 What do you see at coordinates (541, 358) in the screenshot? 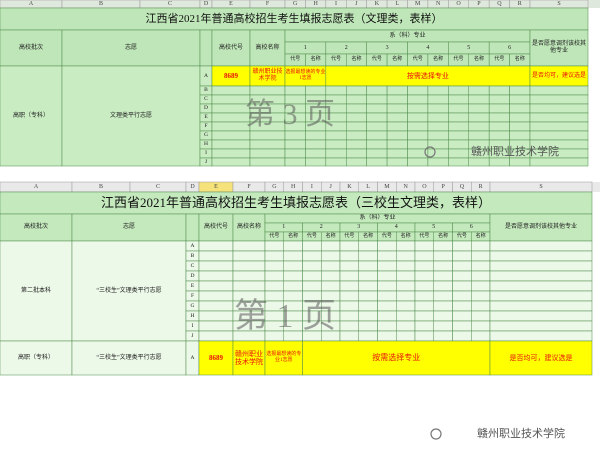
I see `entry-adjust: 是否均可，建议选是` at bounding box center [541, 358].